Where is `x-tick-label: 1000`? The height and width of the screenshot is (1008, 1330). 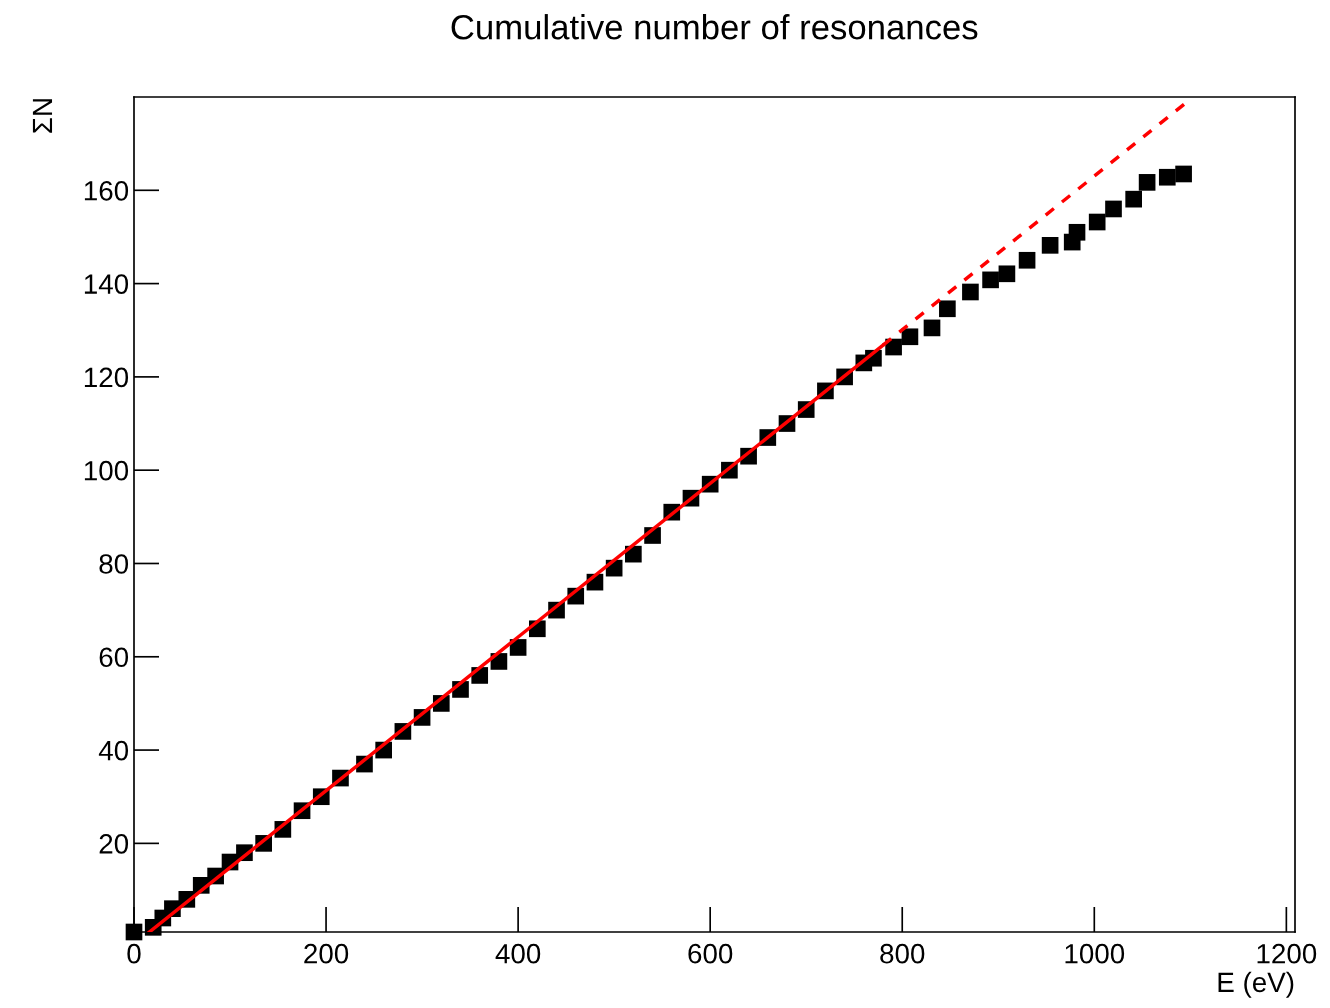 x-tick-label: 1000 is located at coordinates (1095, 953).